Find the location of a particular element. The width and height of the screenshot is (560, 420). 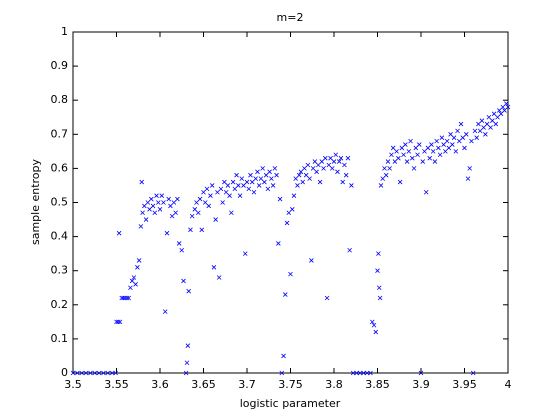

chart-title: m=2 is located at coordinates (290, 17).